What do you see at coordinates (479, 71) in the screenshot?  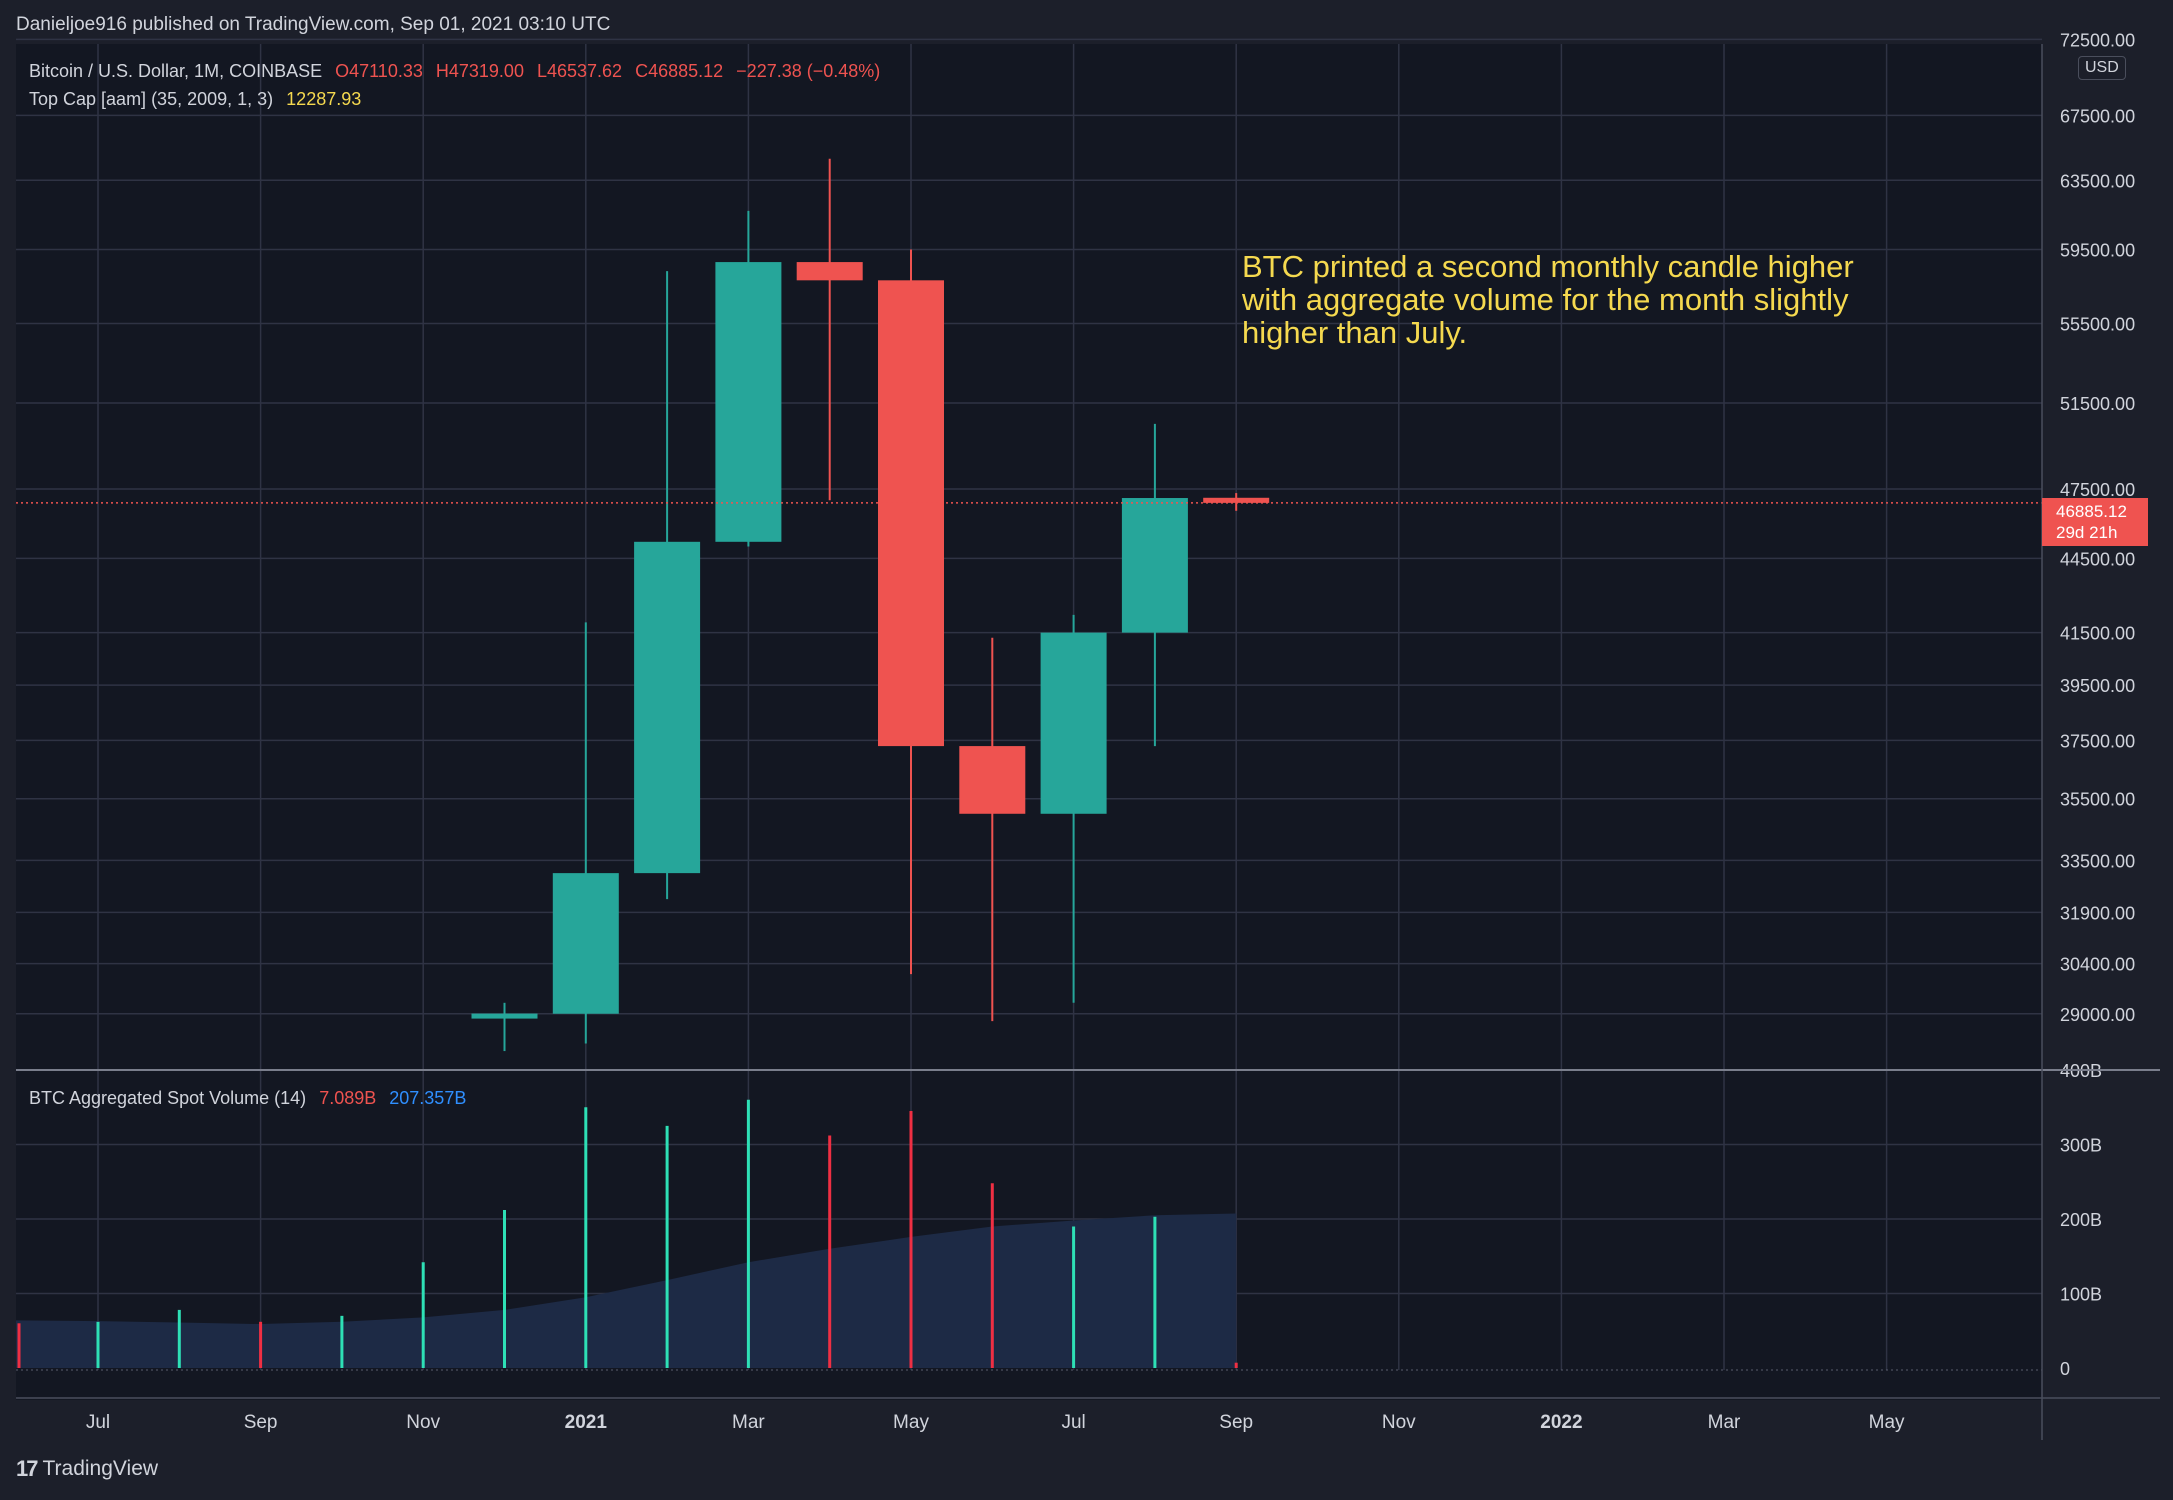 I see `high-value: H47319.00` at bounding box center [479, 71].